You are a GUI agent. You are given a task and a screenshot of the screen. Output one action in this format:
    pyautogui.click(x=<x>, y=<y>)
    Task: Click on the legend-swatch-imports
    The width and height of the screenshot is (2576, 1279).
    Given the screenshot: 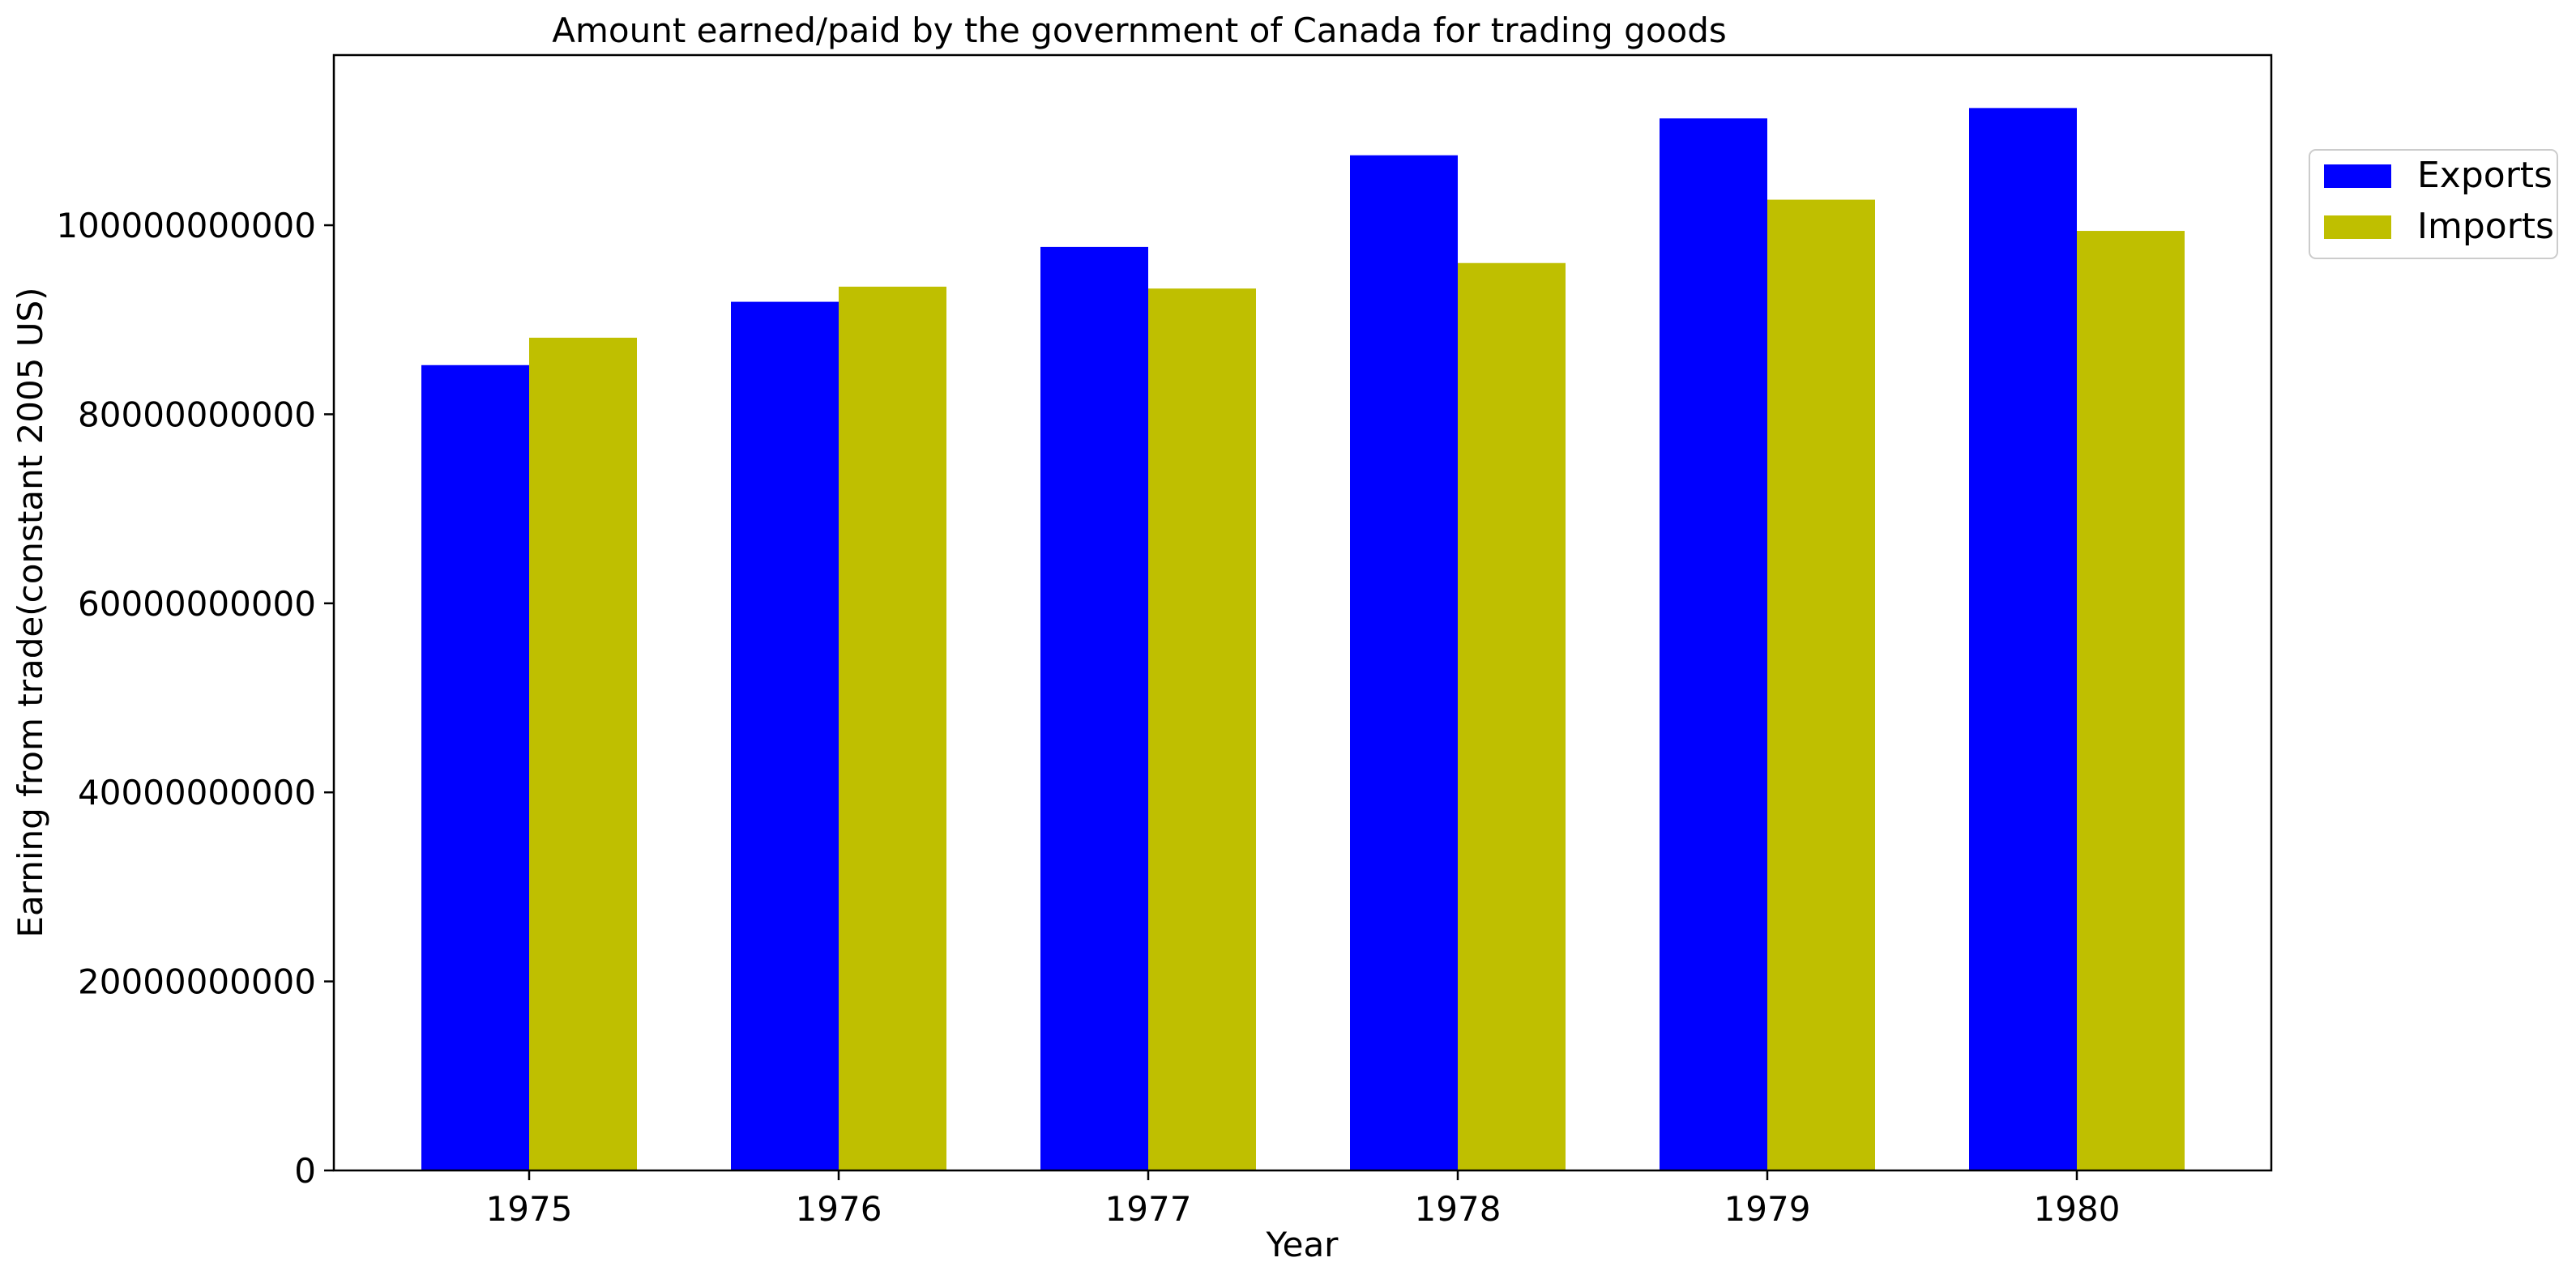 What is the action you would take?
    pyautogui.click(x=2357, y=227)
    